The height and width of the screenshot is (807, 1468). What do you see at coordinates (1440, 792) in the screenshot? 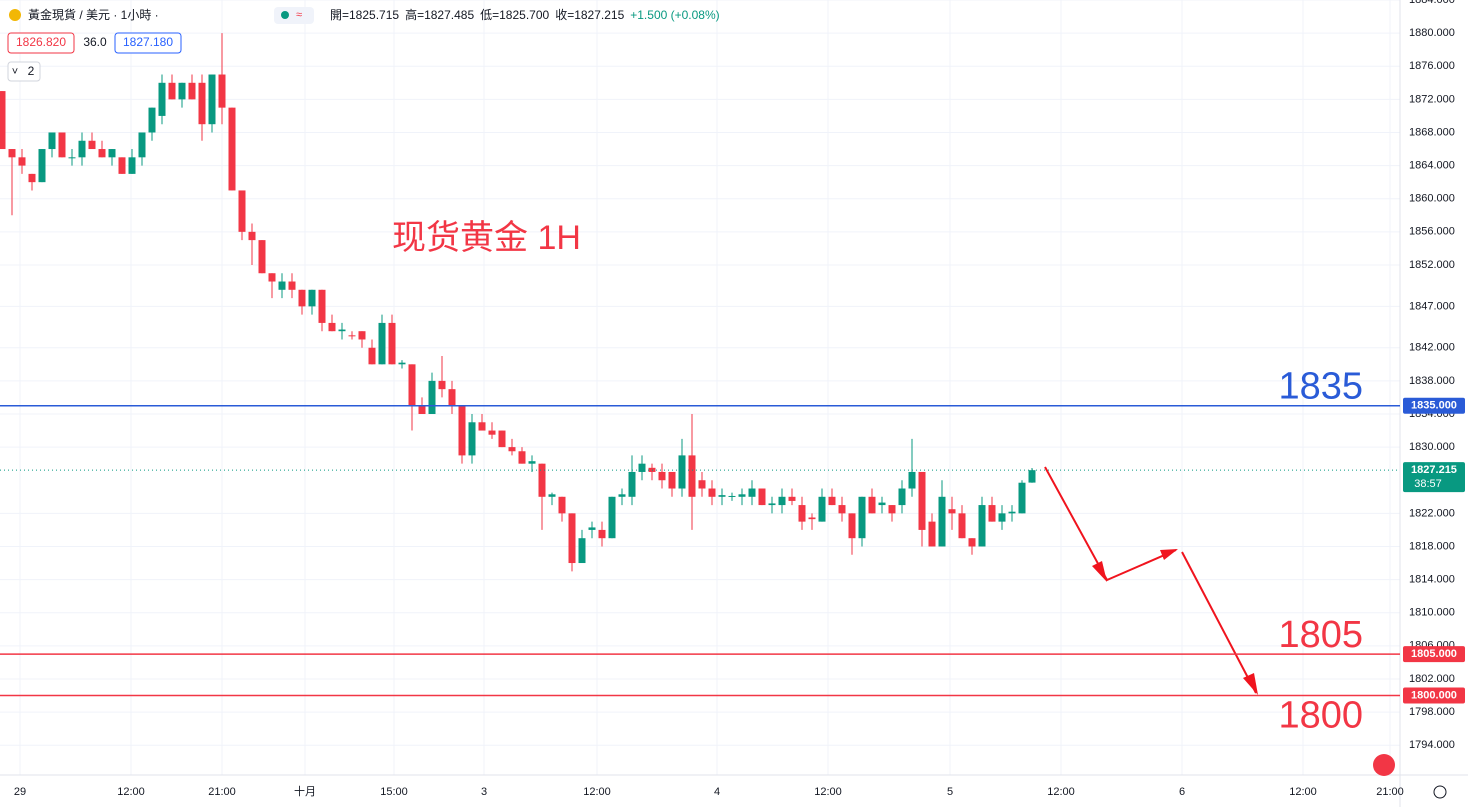
I see `settings-icon` at bounding box center [1440, 792].